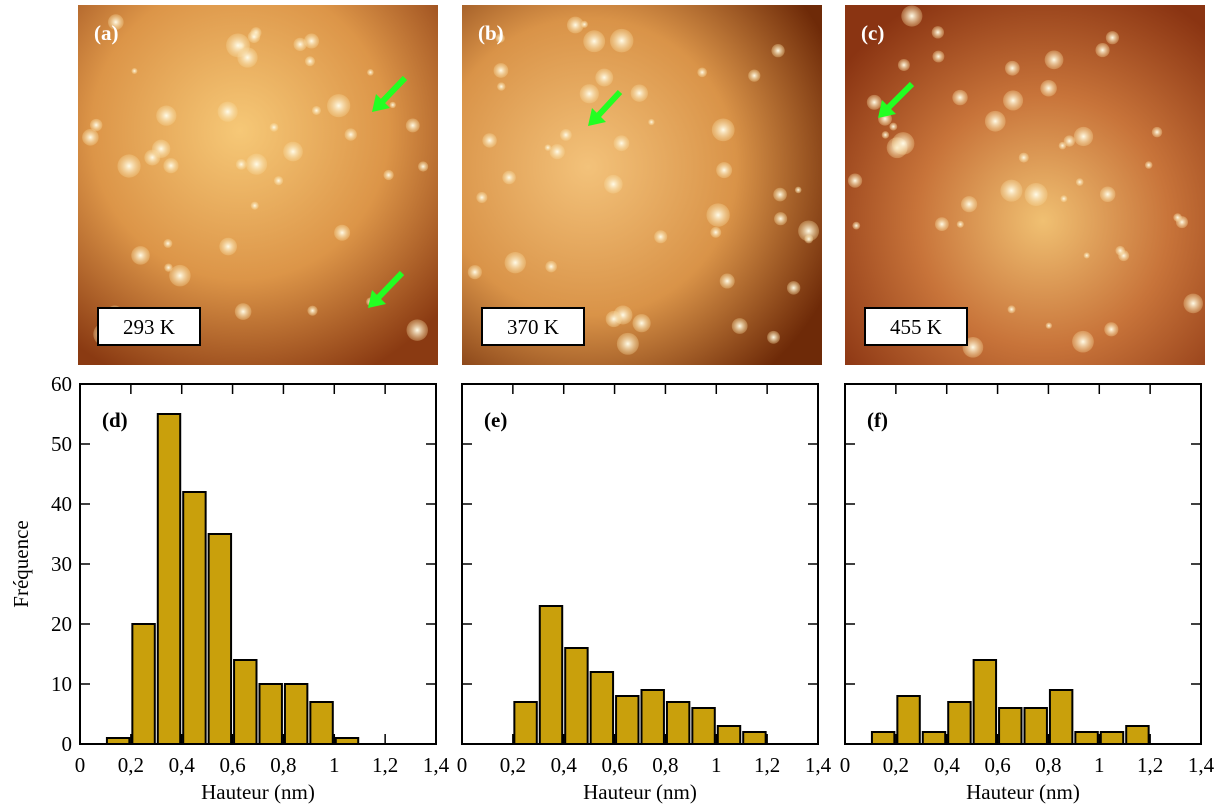  Describe the element at coordinates (877, 420) in the screenshot. I see `panel-label: (f)` at that location.